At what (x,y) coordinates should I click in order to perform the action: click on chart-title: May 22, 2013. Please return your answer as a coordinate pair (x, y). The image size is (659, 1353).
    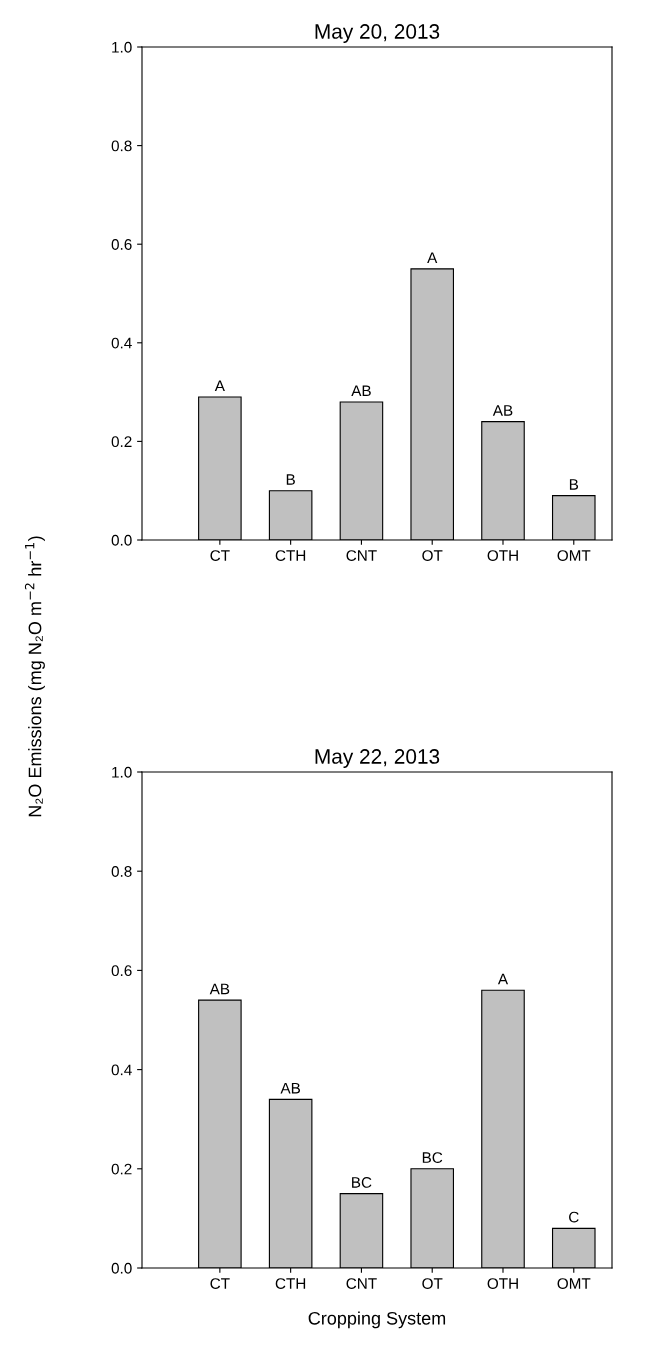
    Looking at the image, I should click on (377, 758).